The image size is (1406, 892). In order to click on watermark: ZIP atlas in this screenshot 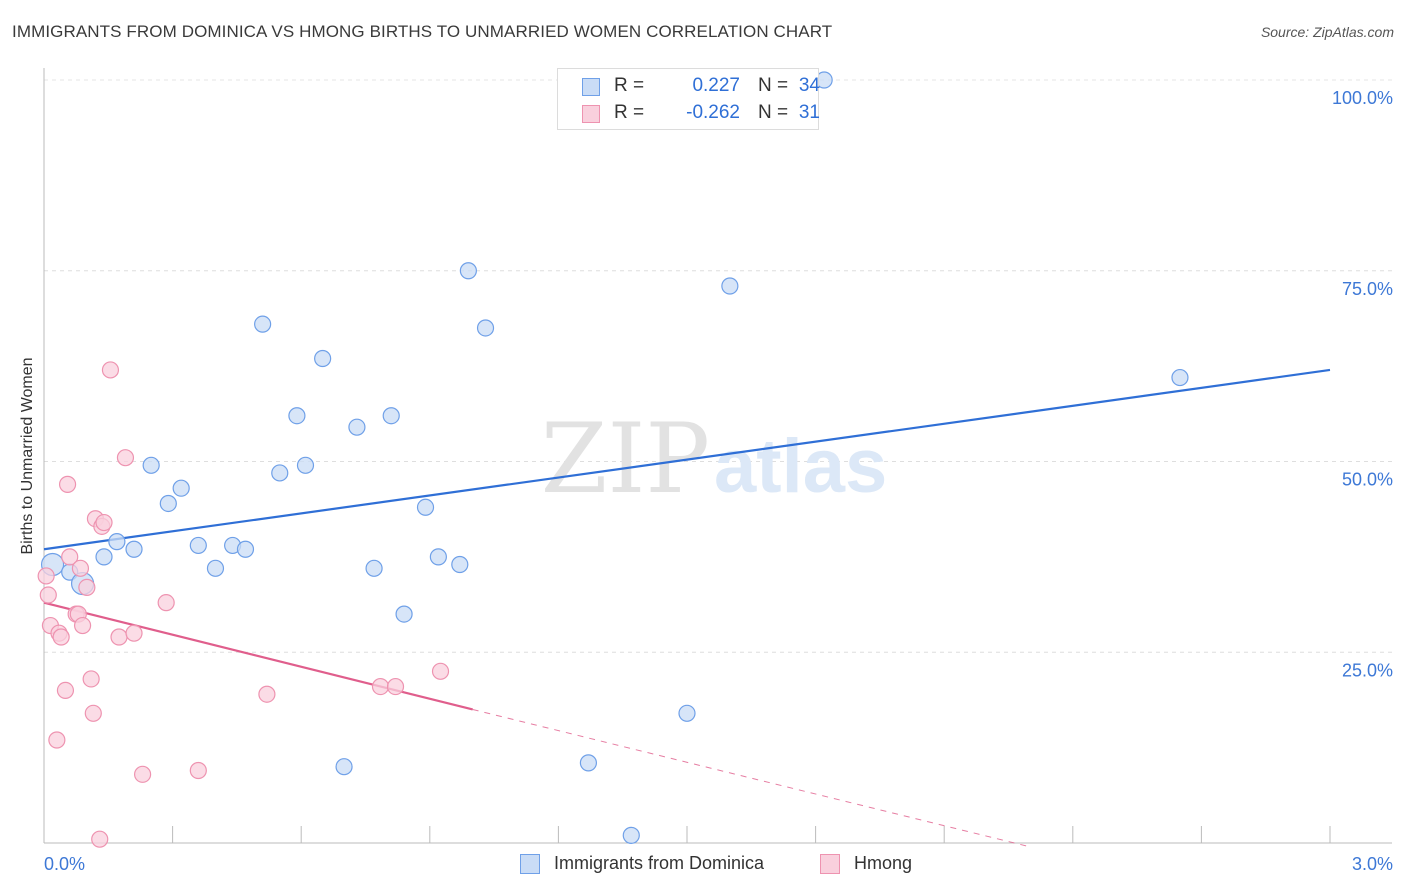, I will do `click(714, 459)`.